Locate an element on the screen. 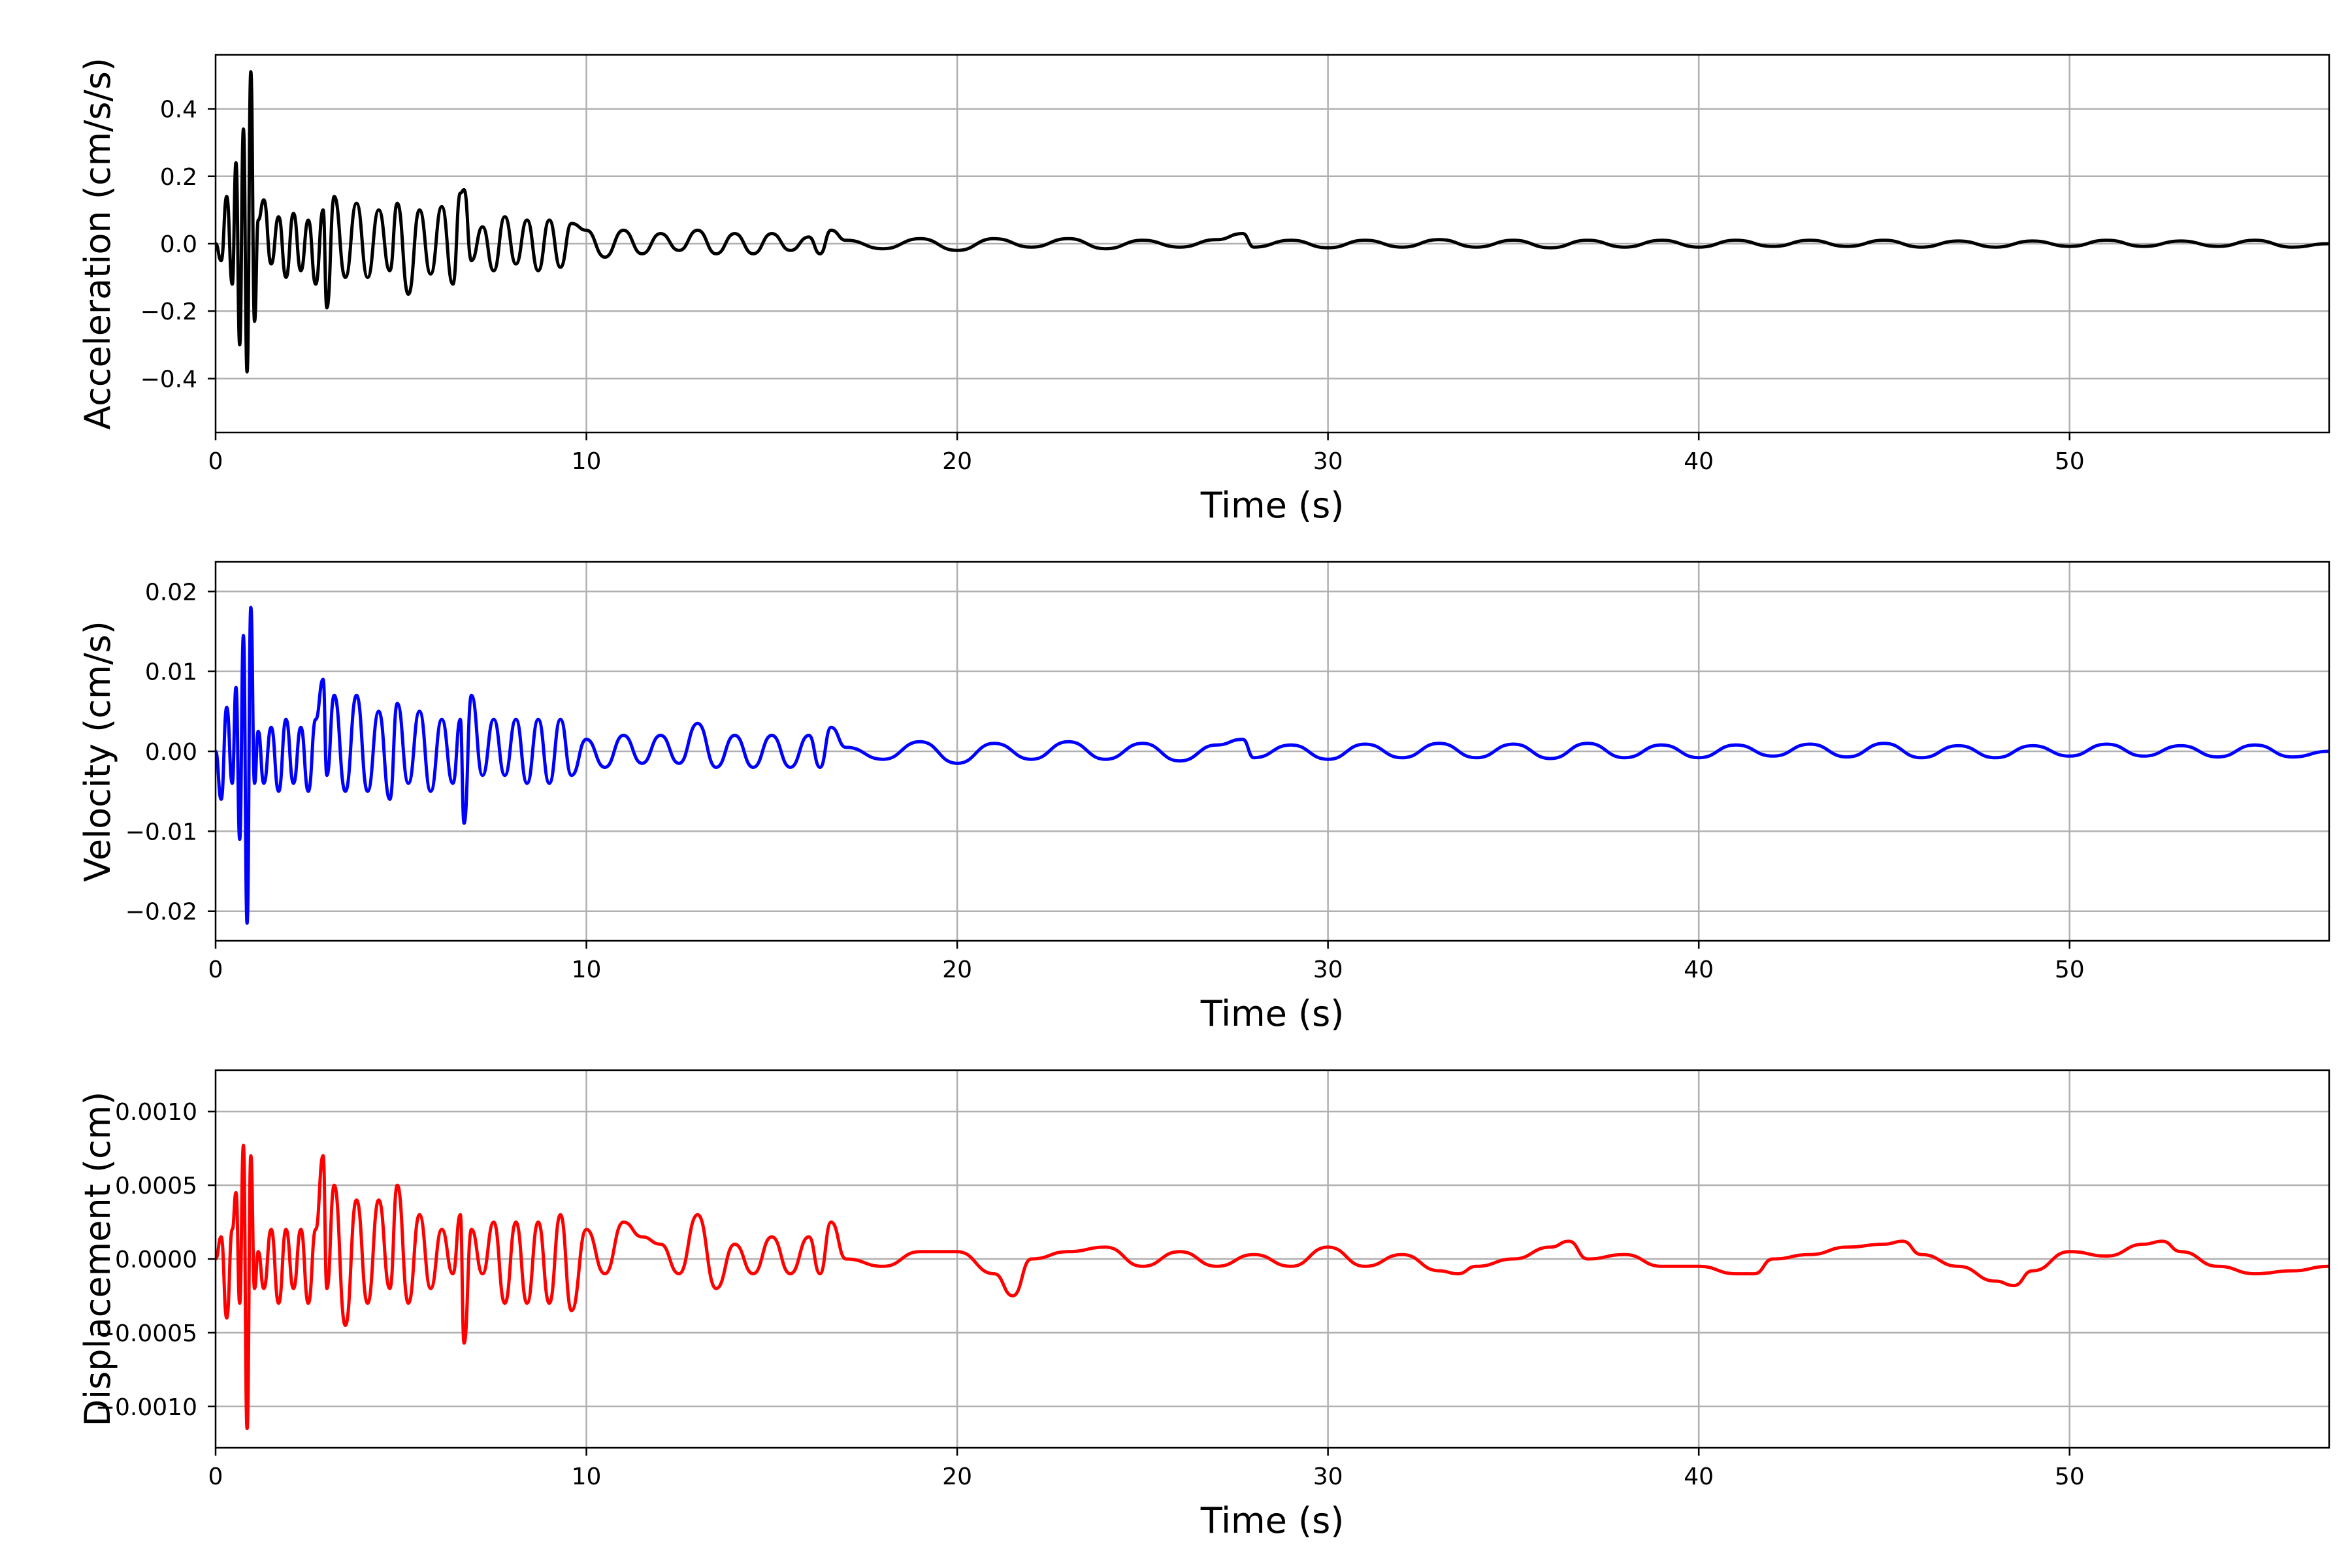 This screenshot has width=2352, height=1568. displacement-x-tick-label: 10 is located at coordinates (587, 1476).